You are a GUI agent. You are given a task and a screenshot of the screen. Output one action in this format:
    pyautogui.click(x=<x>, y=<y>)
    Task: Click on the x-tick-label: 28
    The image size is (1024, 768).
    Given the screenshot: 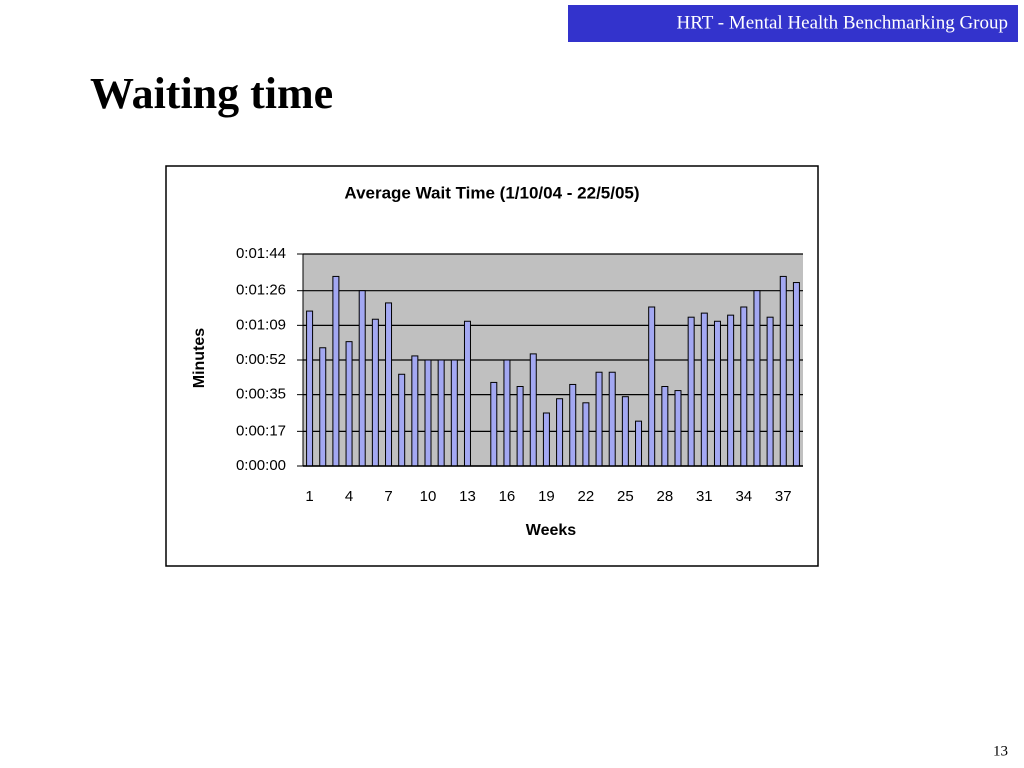 What is the action you would take?
    pyautogui.click(x=664, y=496)
    